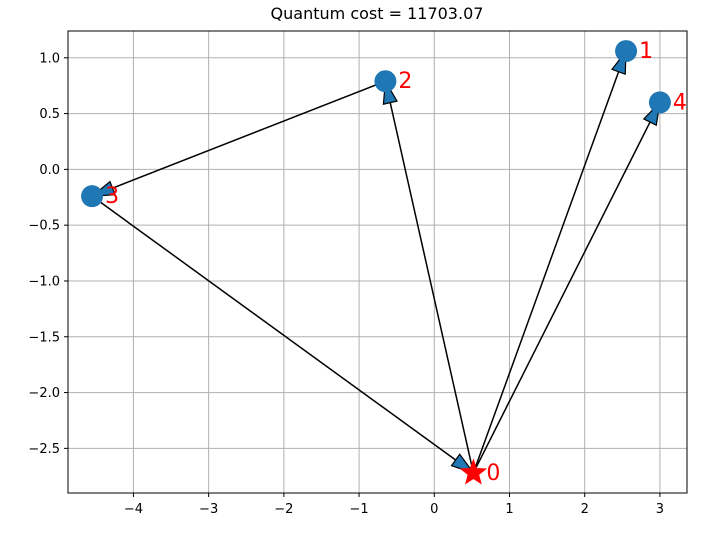 This screenshot has height=533, width=718. What do you see at coordinates (660, 509) in the screenshot?
I see `x-tick-label: 3` at bounding box center [660, 509].